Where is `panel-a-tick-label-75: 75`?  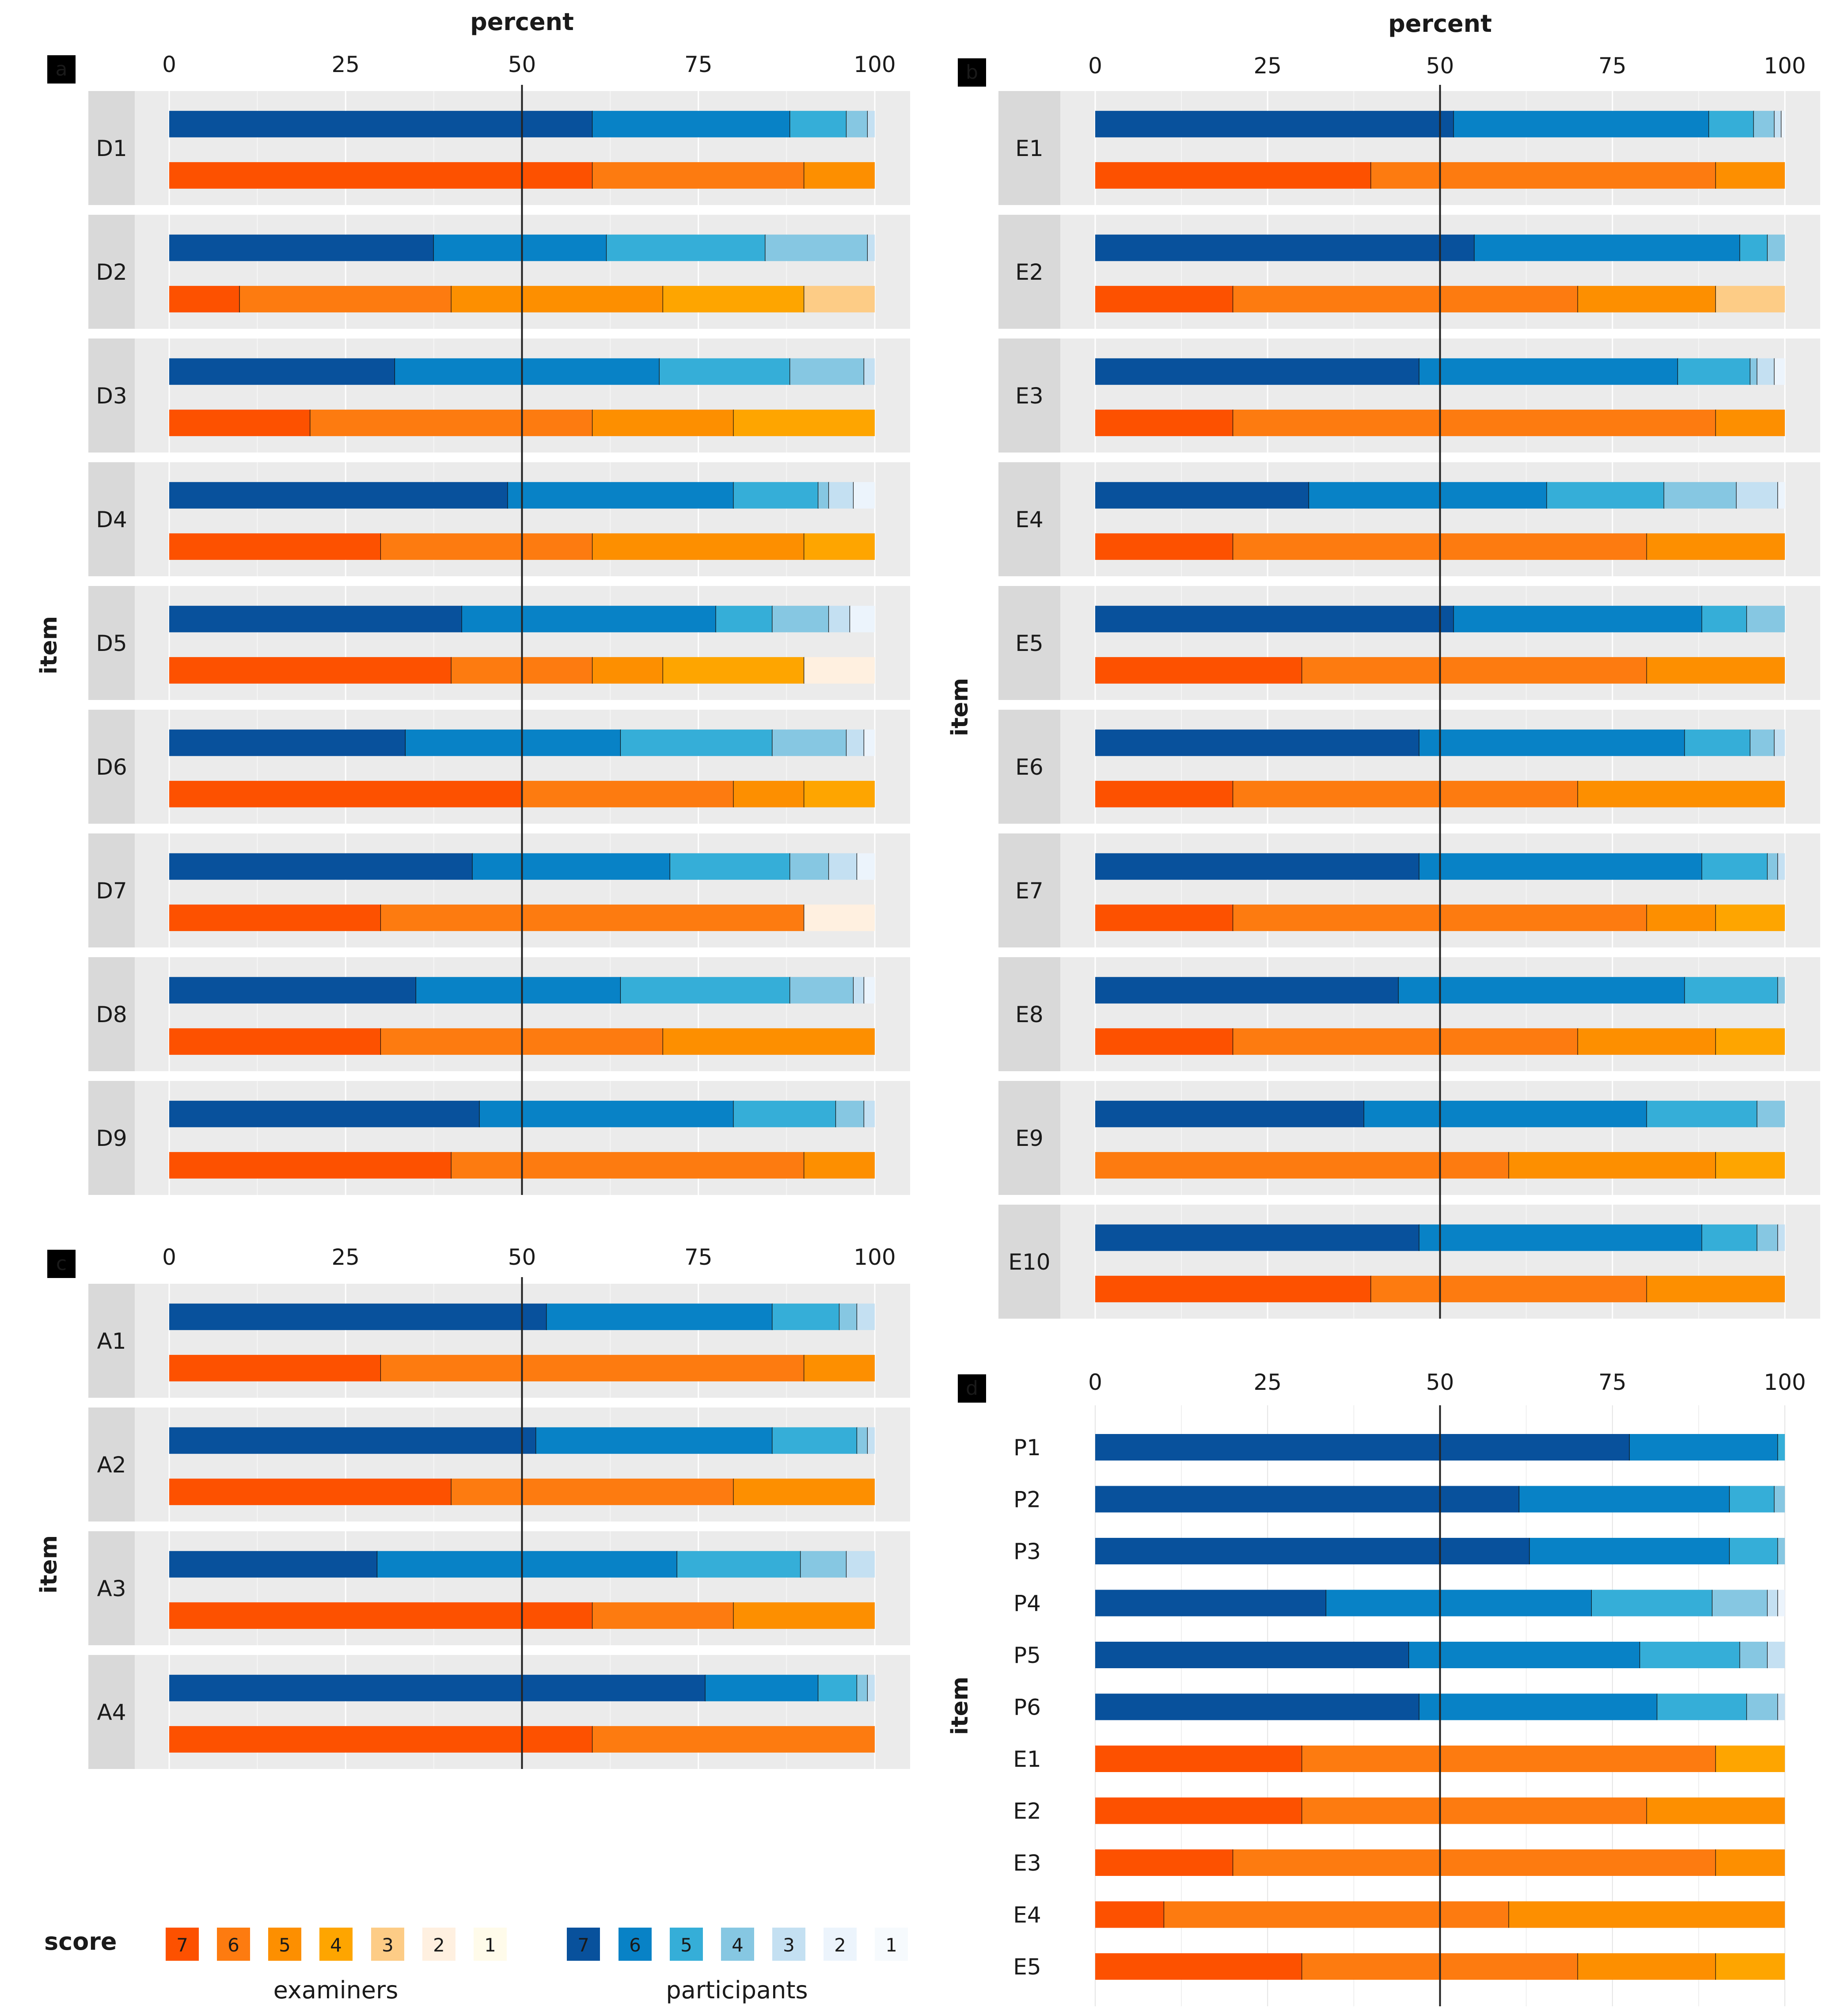 panel-a-tick-label-75: 75 is located at coordinates (698, 64).